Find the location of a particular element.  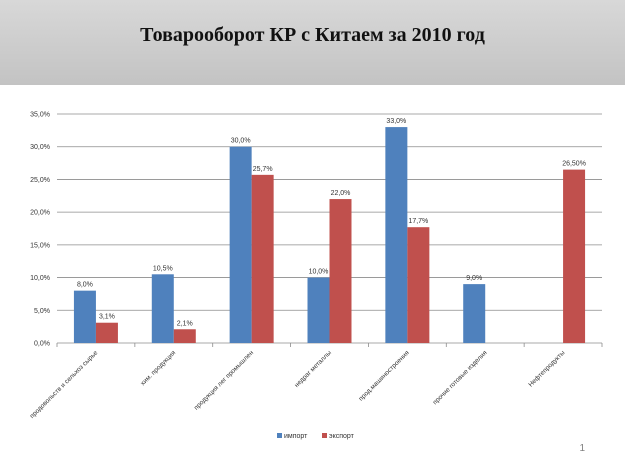

data-label: 3,1% is located at coordinates (107, 317).